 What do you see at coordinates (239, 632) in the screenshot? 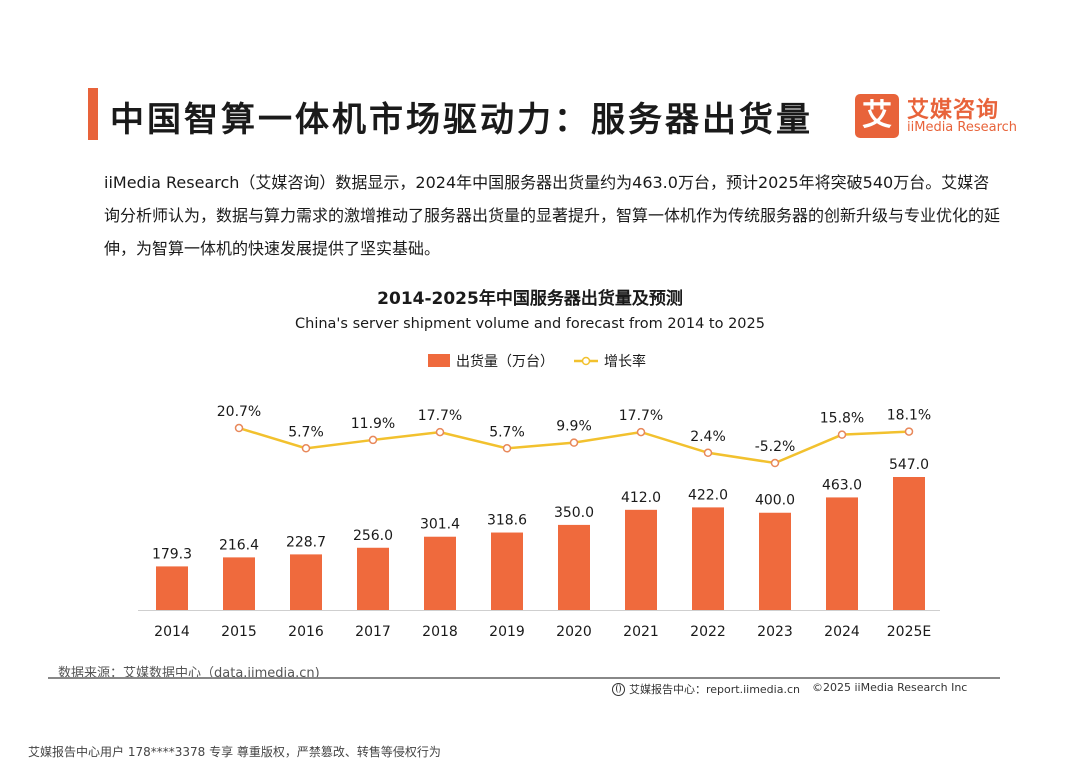
I see `x-tick-label-2015: 2015` at bounding box center [239, 632].